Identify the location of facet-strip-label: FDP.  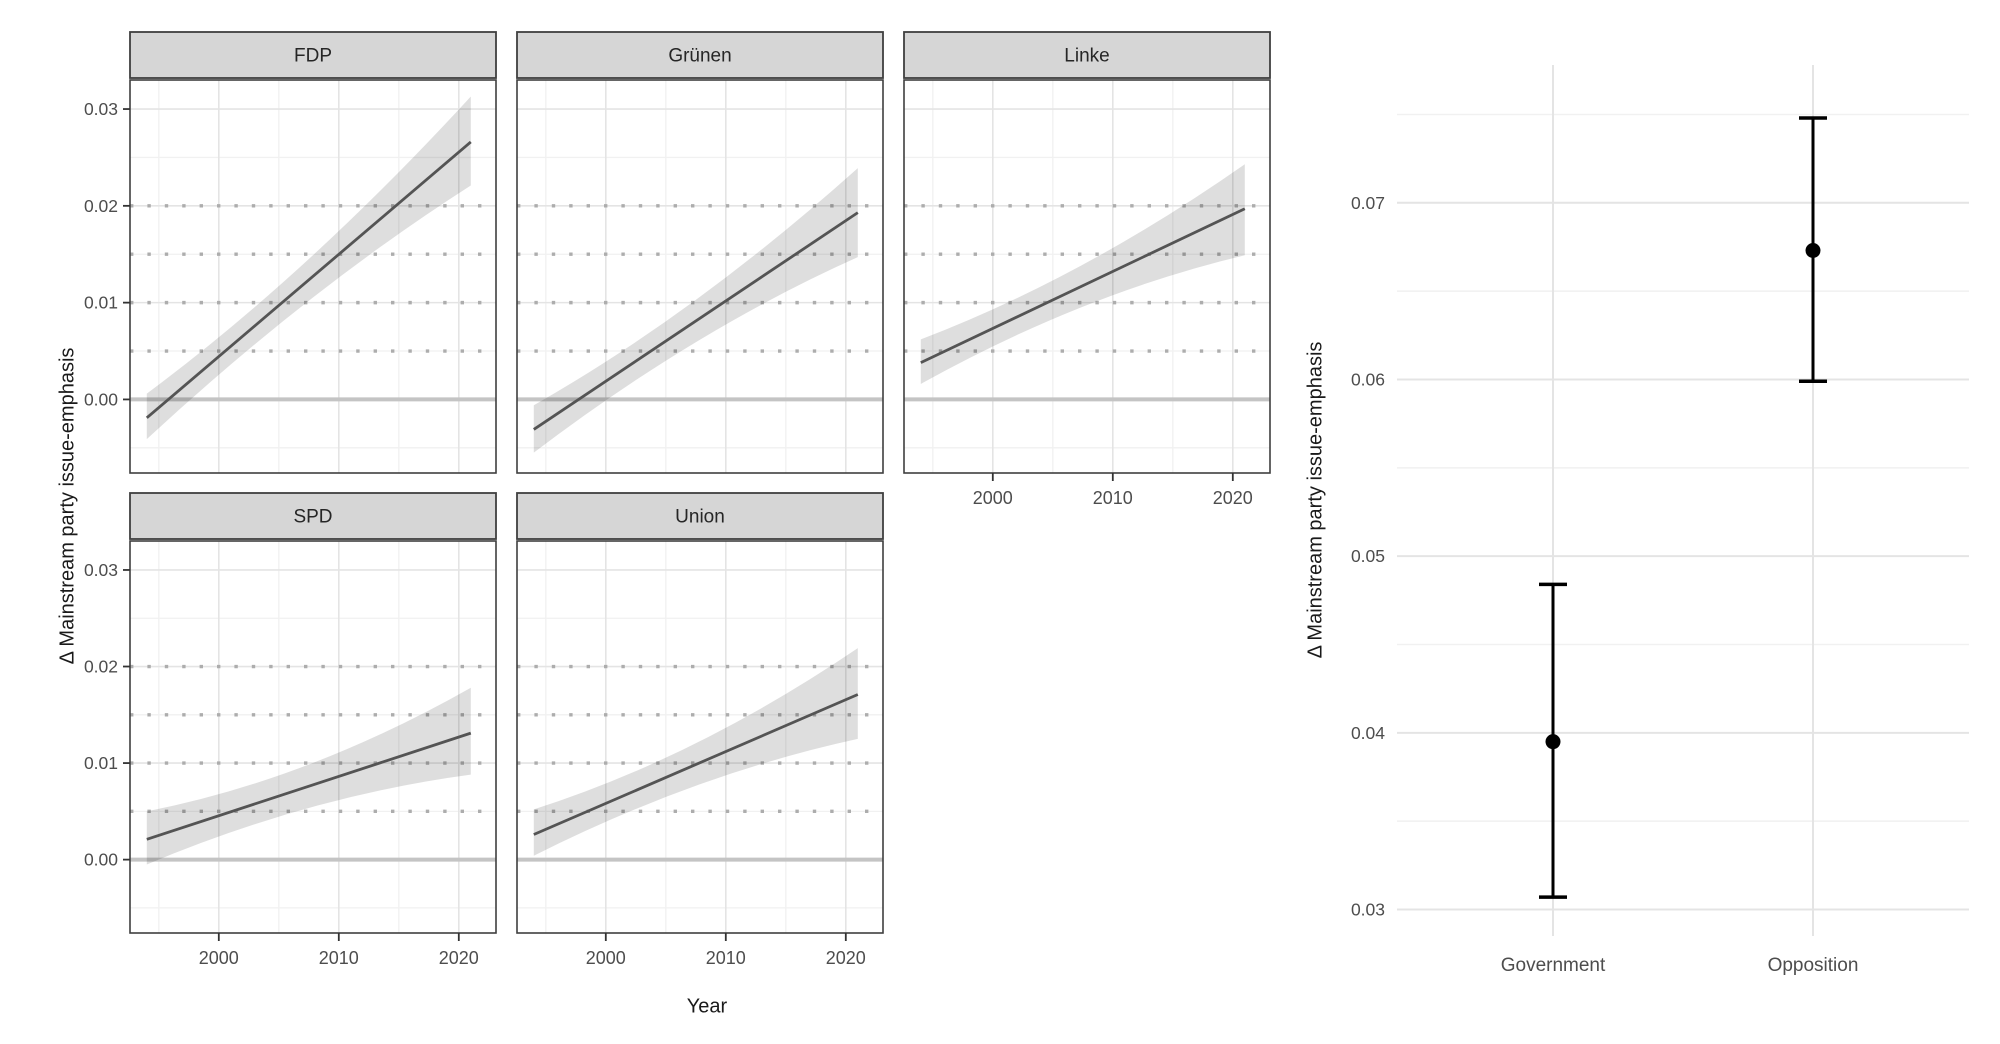
(313, 56).